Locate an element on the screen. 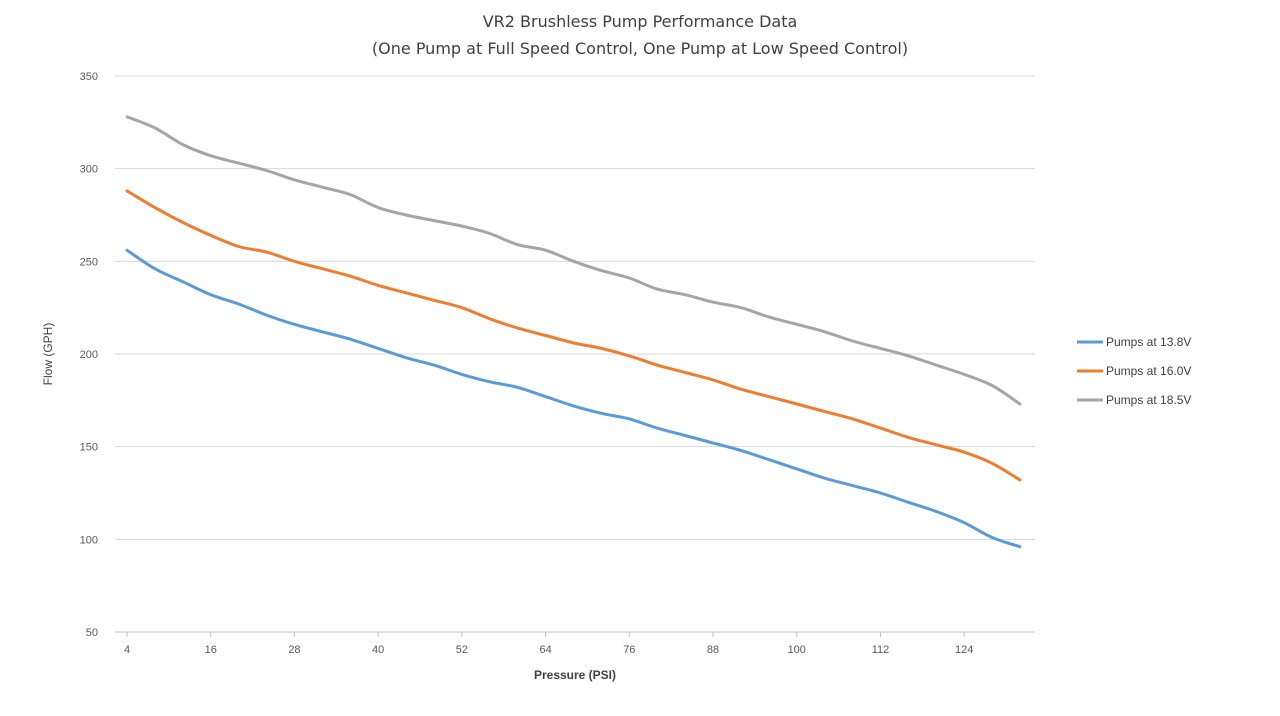 This screenshot has width=1280, height=716. x-tick-label: 64 is located at coordinates (545, 650).